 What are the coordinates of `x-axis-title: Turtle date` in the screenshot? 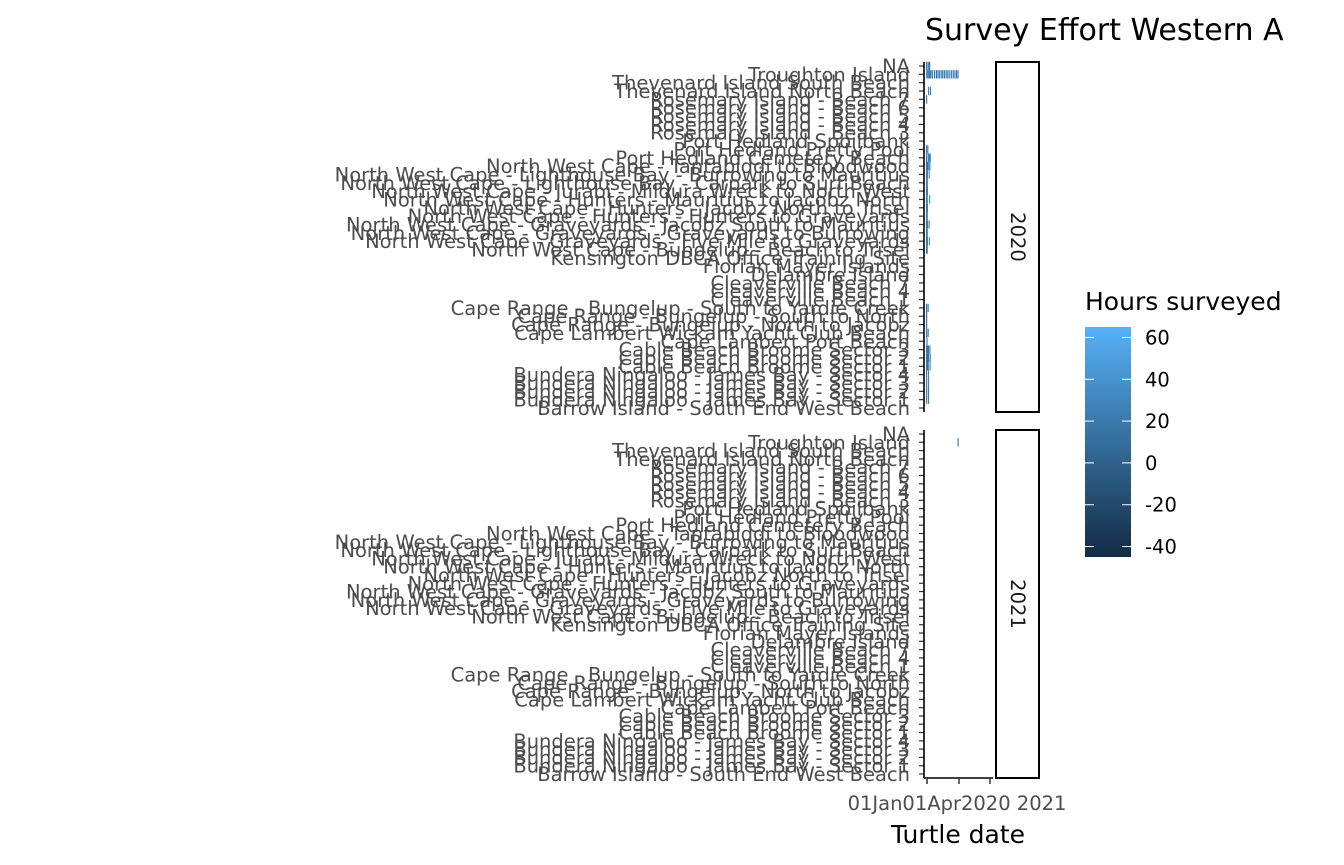 It's located at (957, 834).